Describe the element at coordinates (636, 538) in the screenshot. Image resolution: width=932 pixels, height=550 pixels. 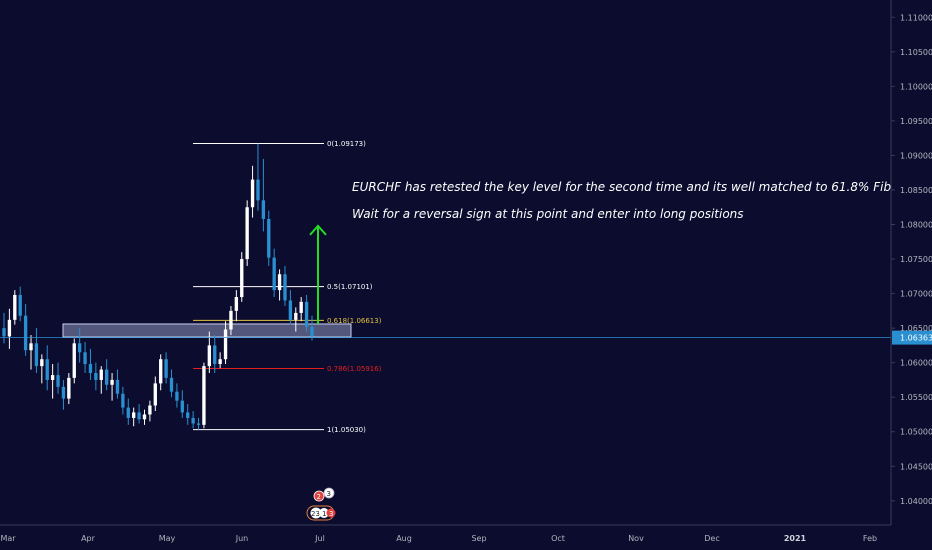
I see `x-tick-label: Nov` at that location.